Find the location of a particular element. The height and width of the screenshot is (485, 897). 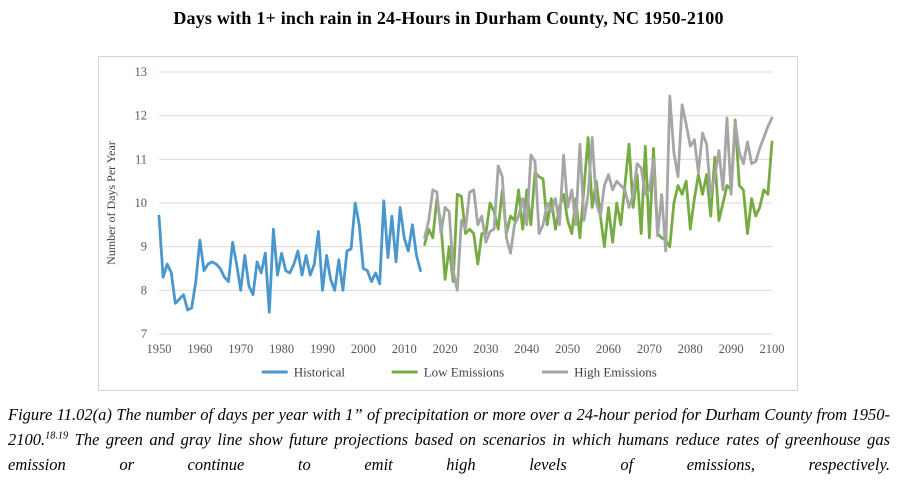

y-tick-label-8: 8 is located at coordinates (144, 290).